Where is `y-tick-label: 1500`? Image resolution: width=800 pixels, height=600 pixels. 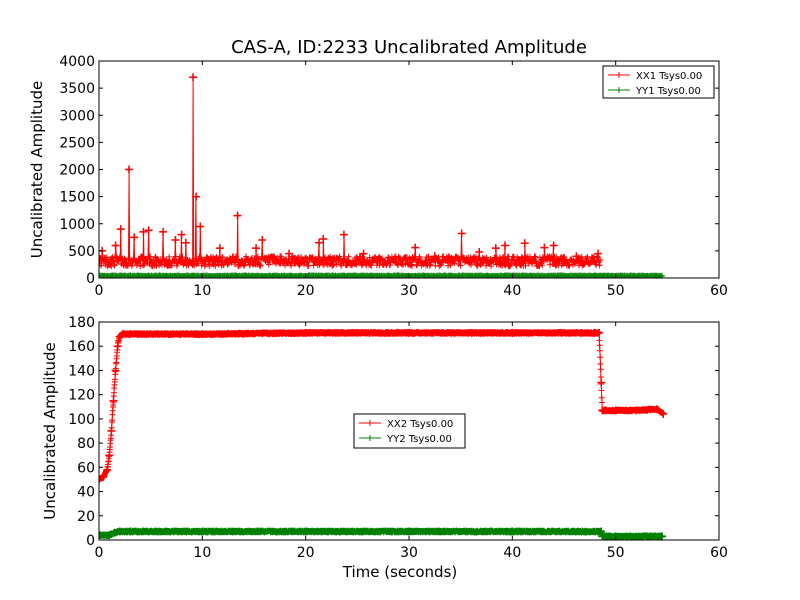 y-tick-label: 1500 is located at coordinates (77, 198).